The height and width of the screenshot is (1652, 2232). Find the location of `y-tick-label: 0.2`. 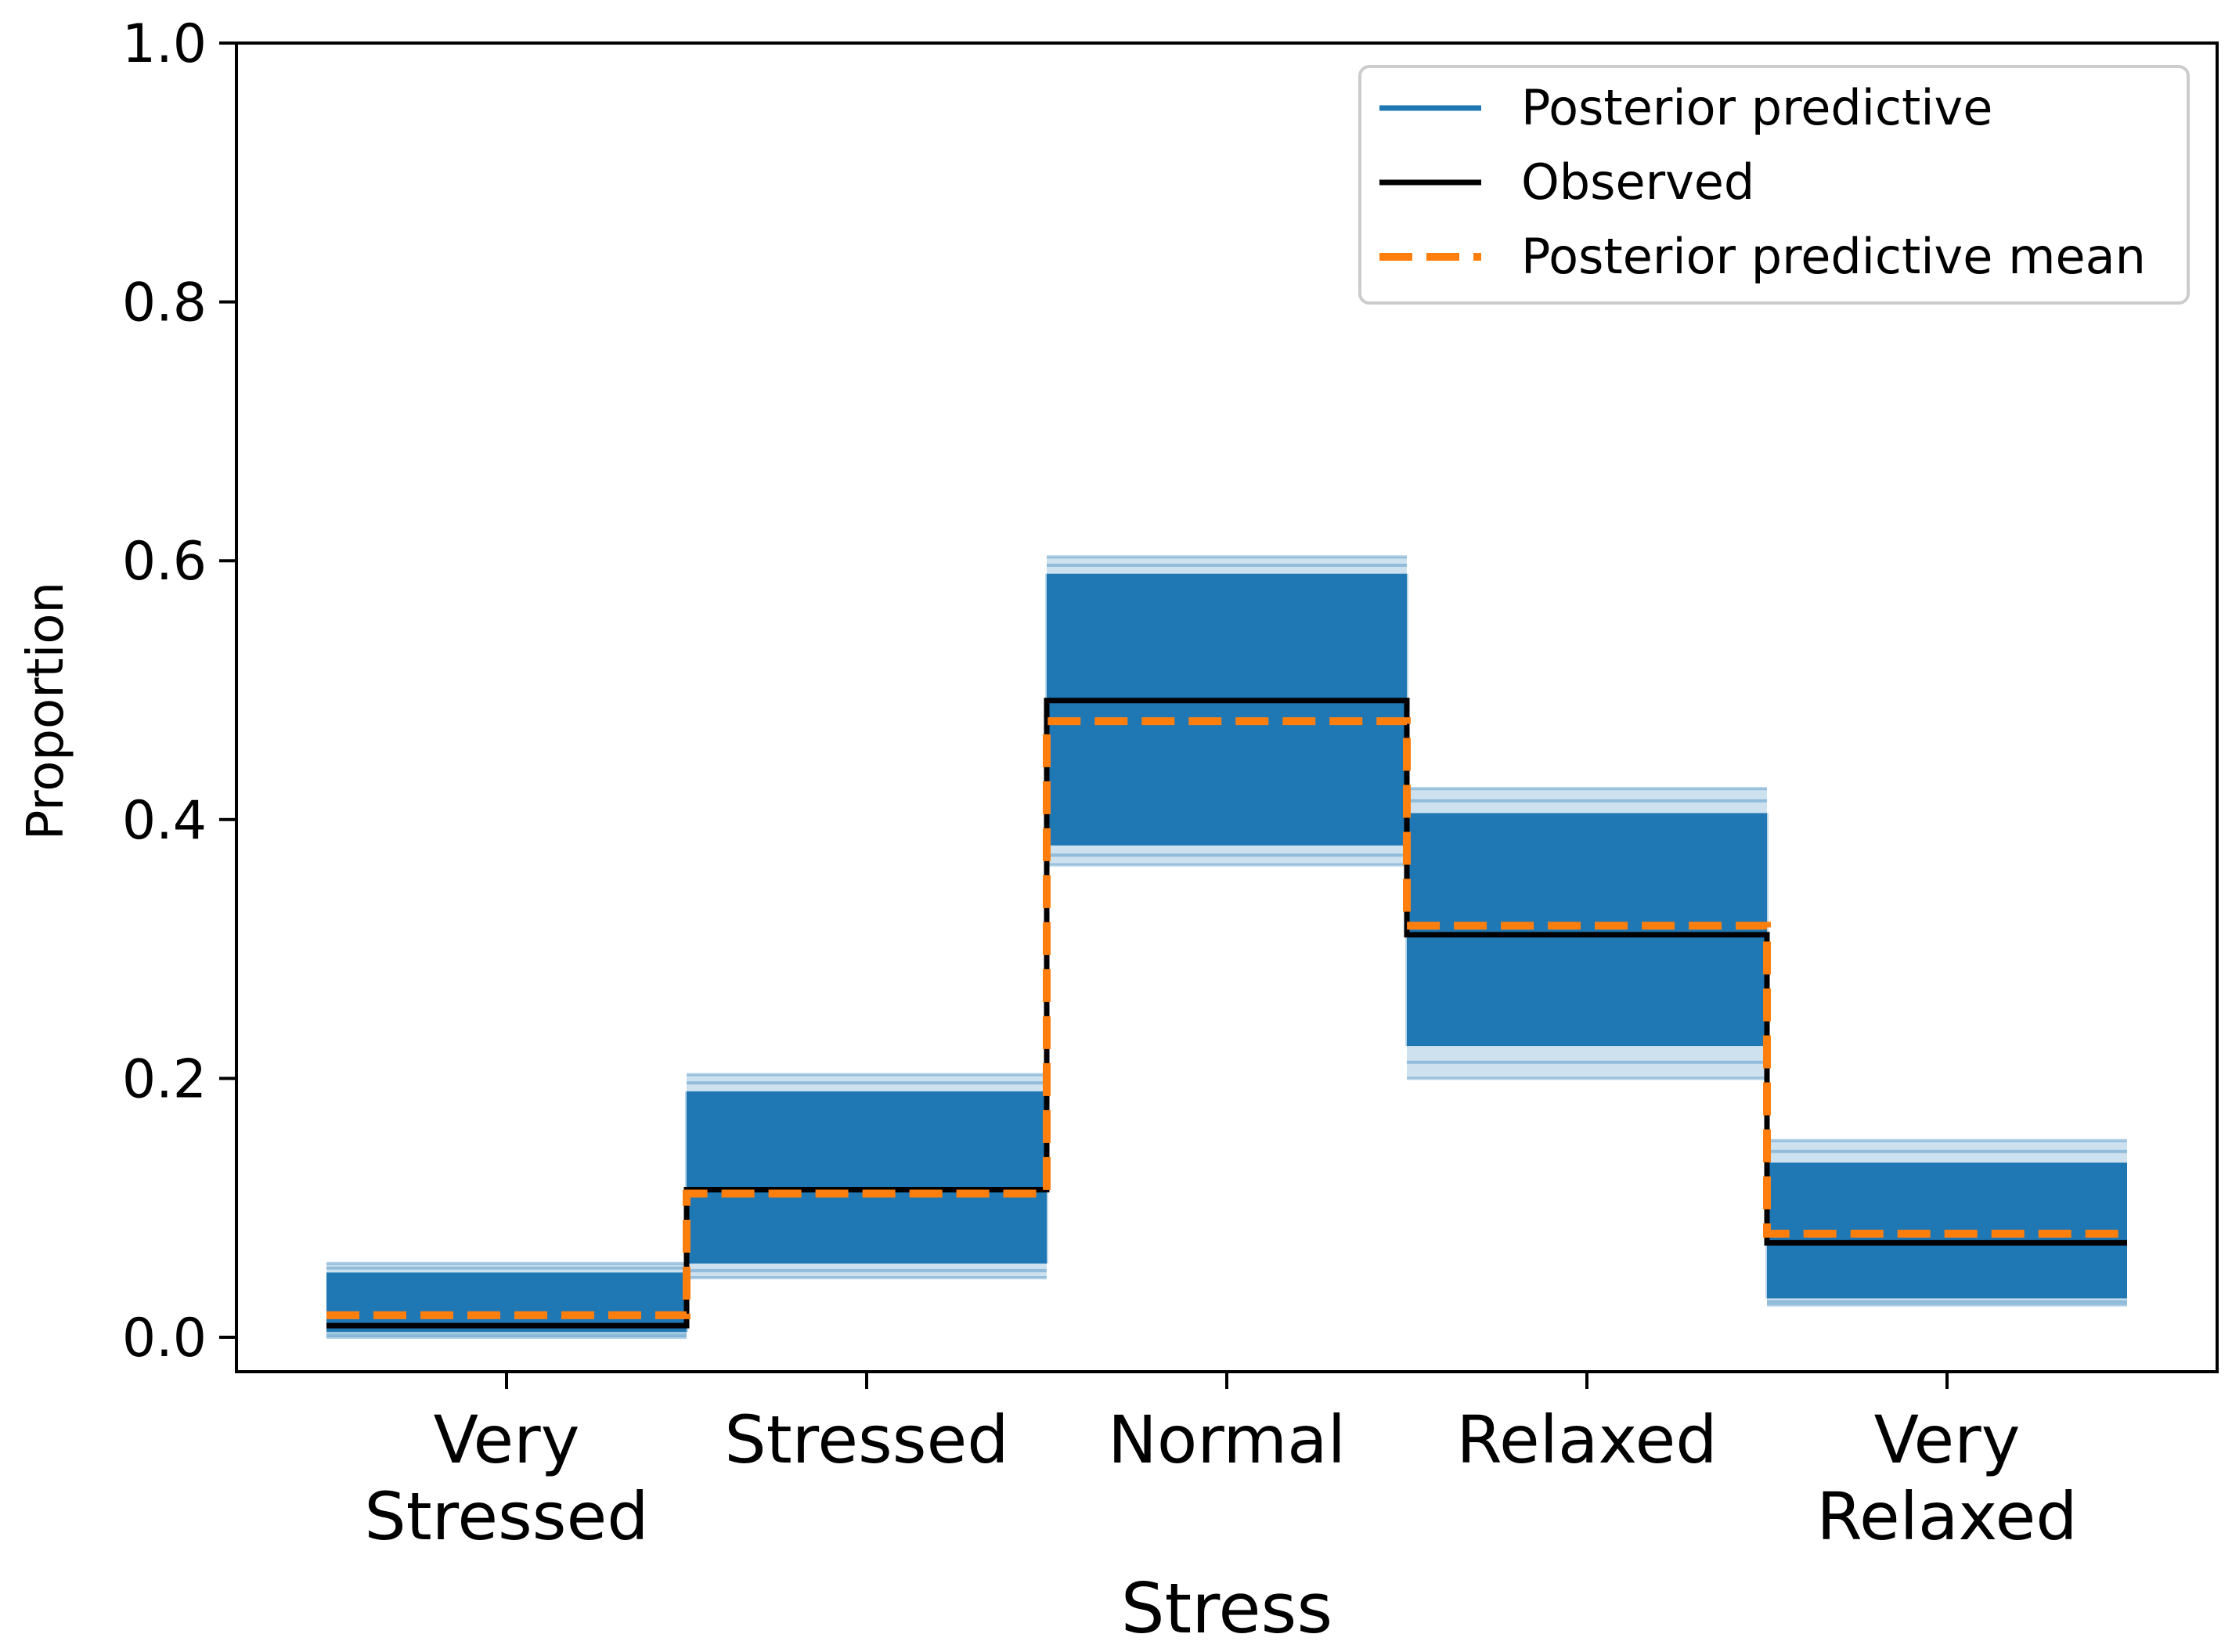

y-tick-label: 0.2 is located at coordinates (164, 1079).